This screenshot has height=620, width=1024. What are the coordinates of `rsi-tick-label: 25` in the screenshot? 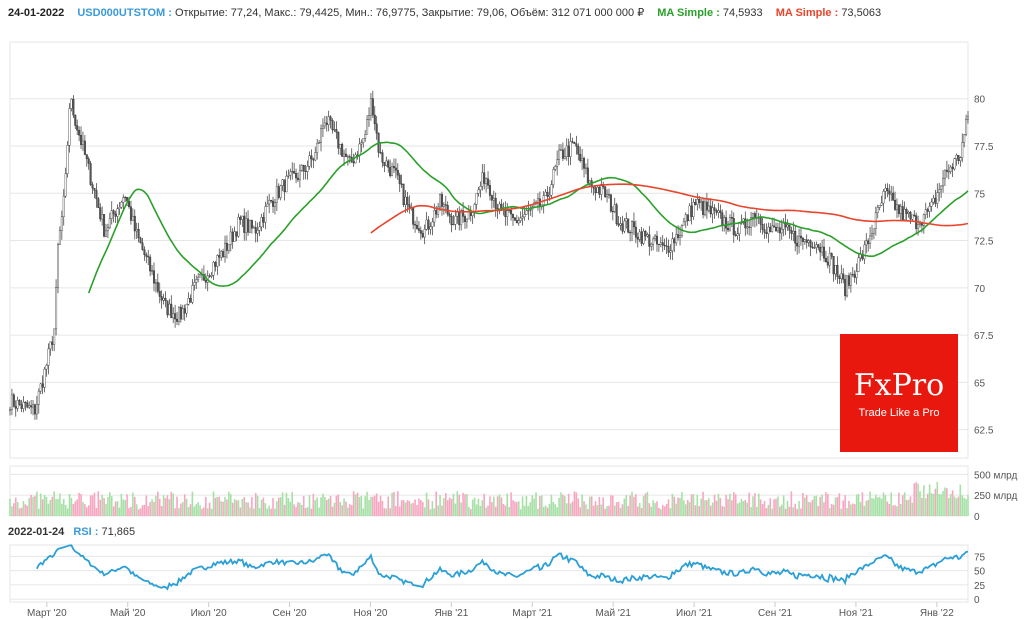 It's located at (980, 586).